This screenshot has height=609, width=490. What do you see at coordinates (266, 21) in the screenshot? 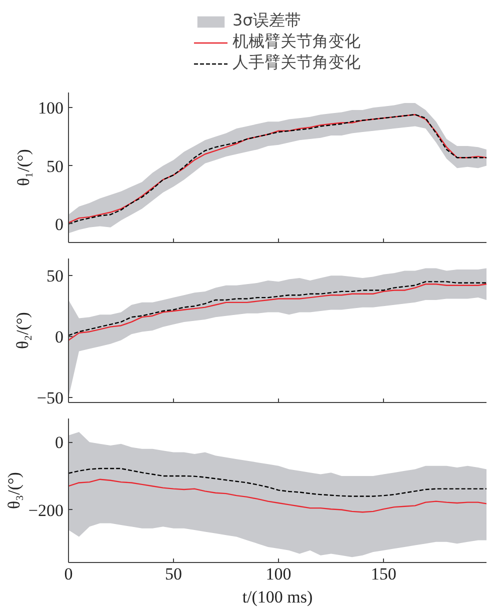
I see `legend-label: 3σ误差带` at bounding box center [266, 21].